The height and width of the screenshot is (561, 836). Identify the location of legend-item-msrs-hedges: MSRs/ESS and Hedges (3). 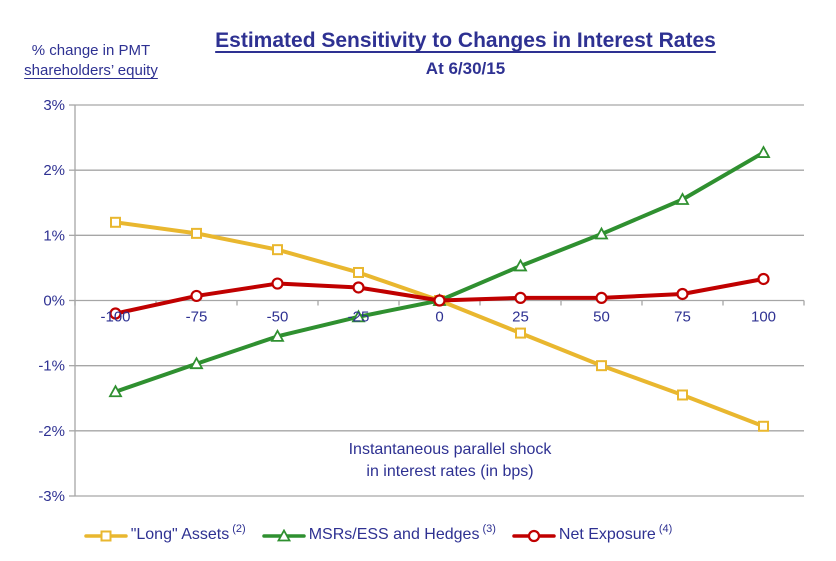
(378, 534).